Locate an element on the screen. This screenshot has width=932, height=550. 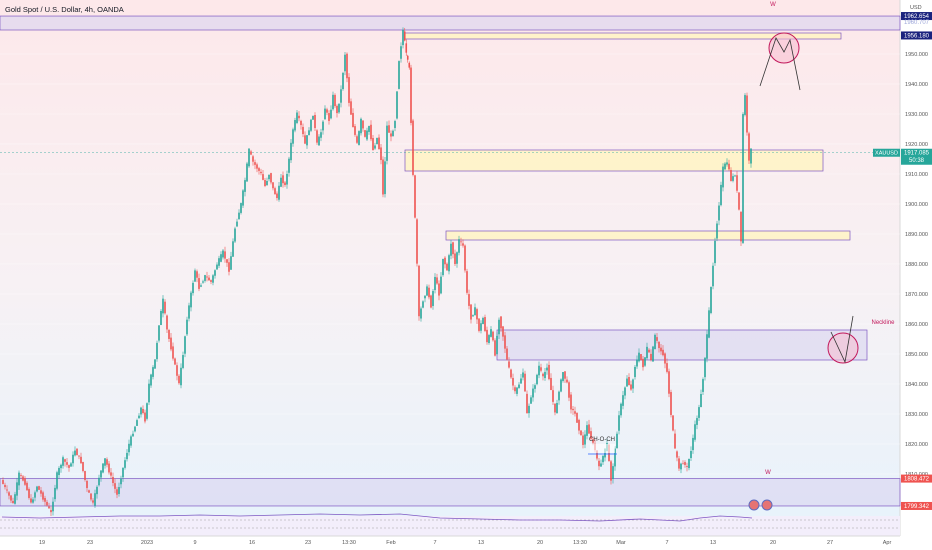
x-tick-label: 9 is located at coordinates (194, 543).